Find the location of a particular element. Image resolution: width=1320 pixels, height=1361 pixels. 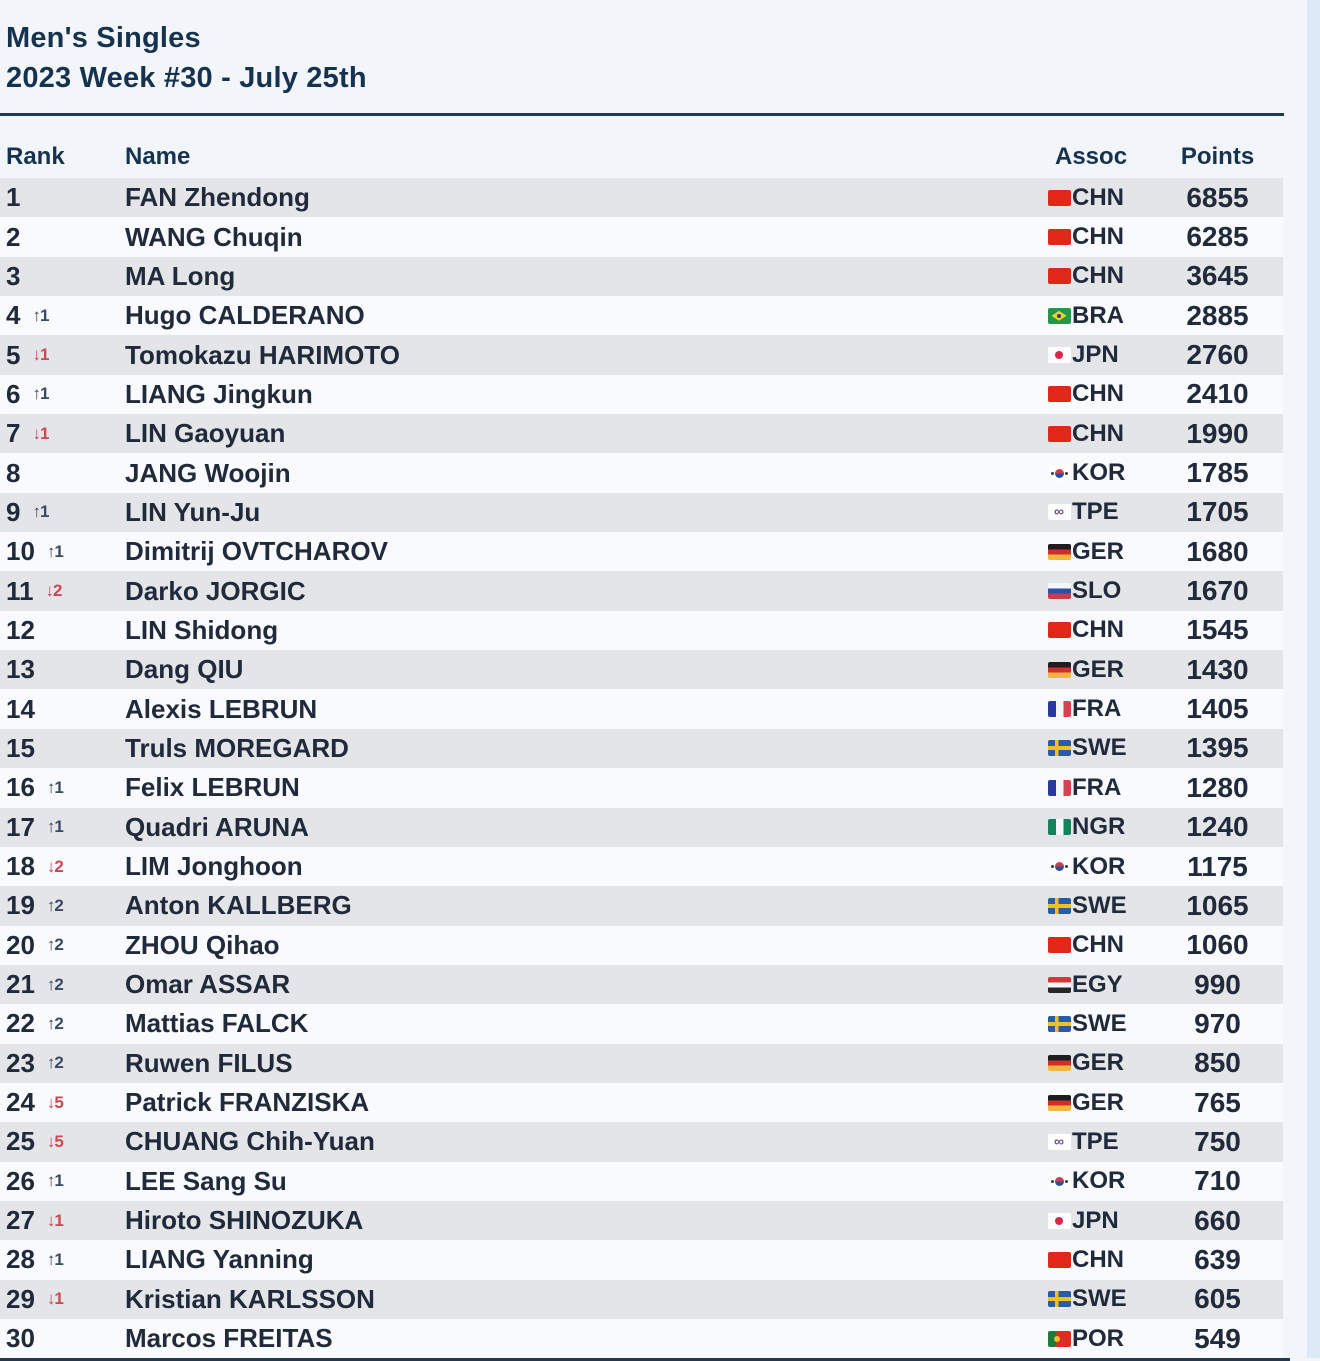

player-name: Dang QIU is located at coordinates (184, 669).